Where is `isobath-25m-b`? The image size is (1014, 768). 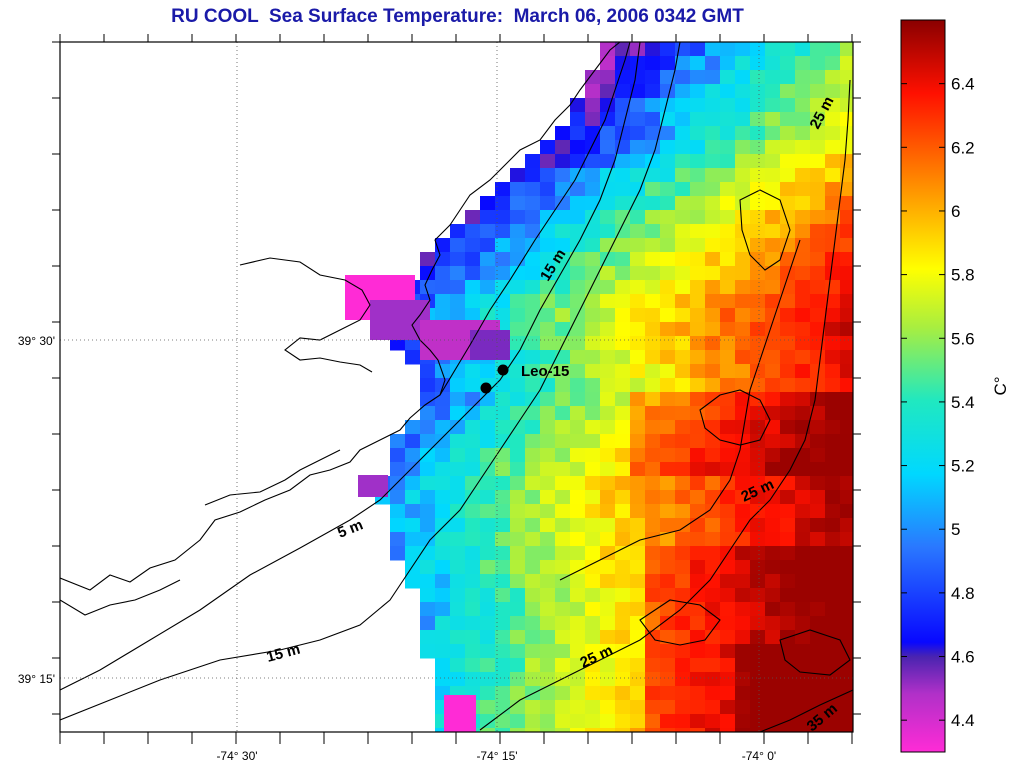 isobath-25m-b is located at coordinates (680, 410).